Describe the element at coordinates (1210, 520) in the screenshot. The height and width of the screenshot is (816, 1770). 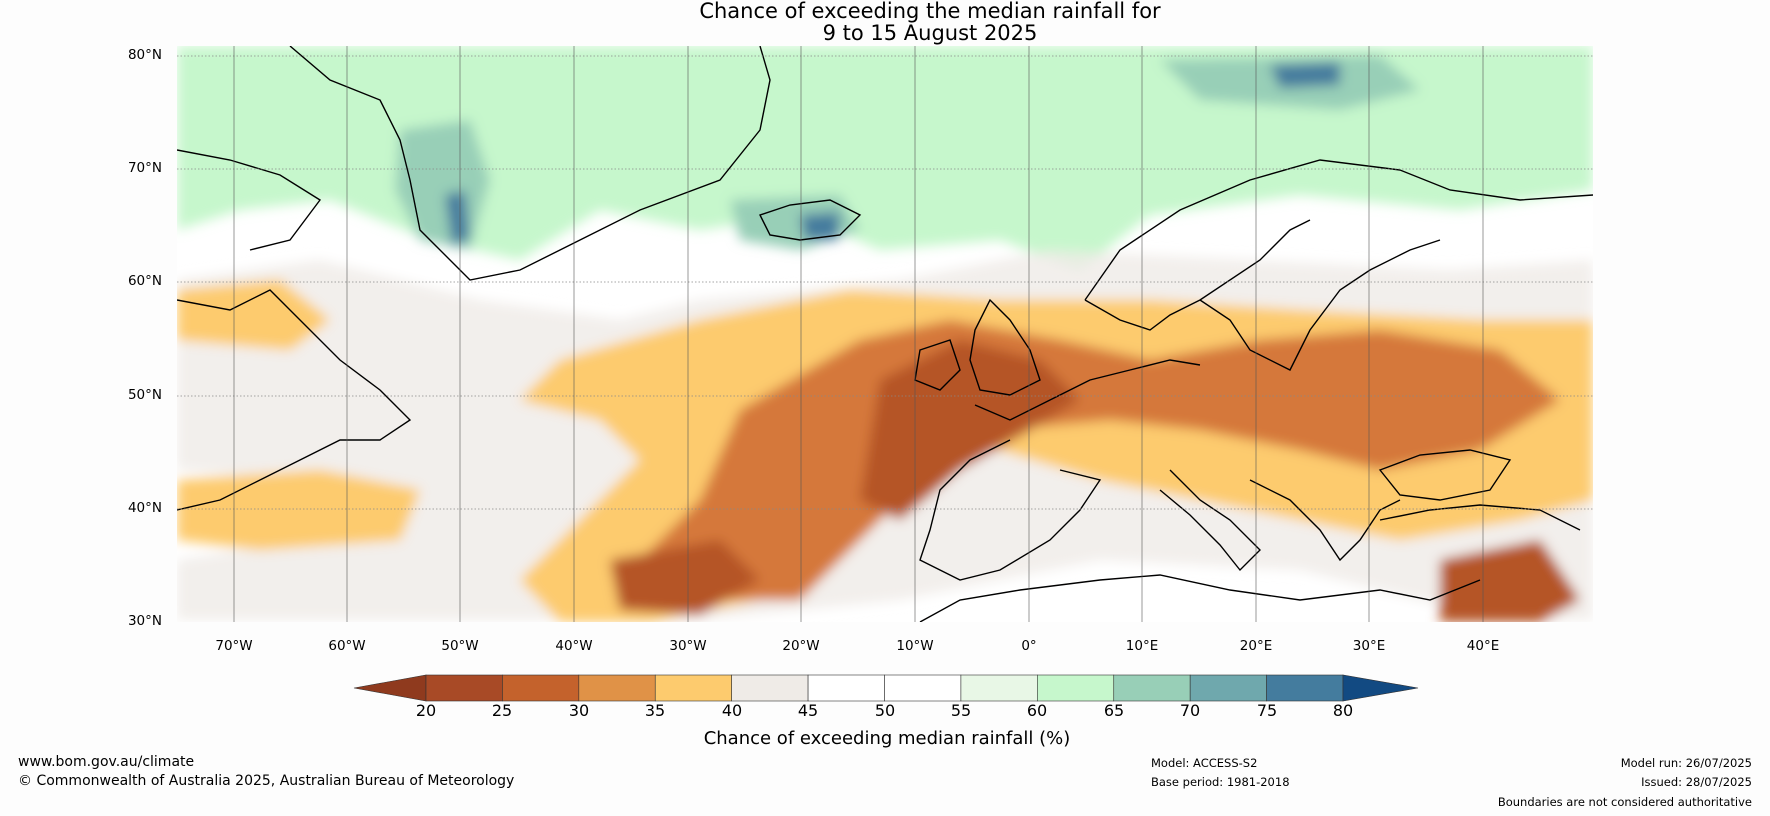
I see `coast-italy` at that location.